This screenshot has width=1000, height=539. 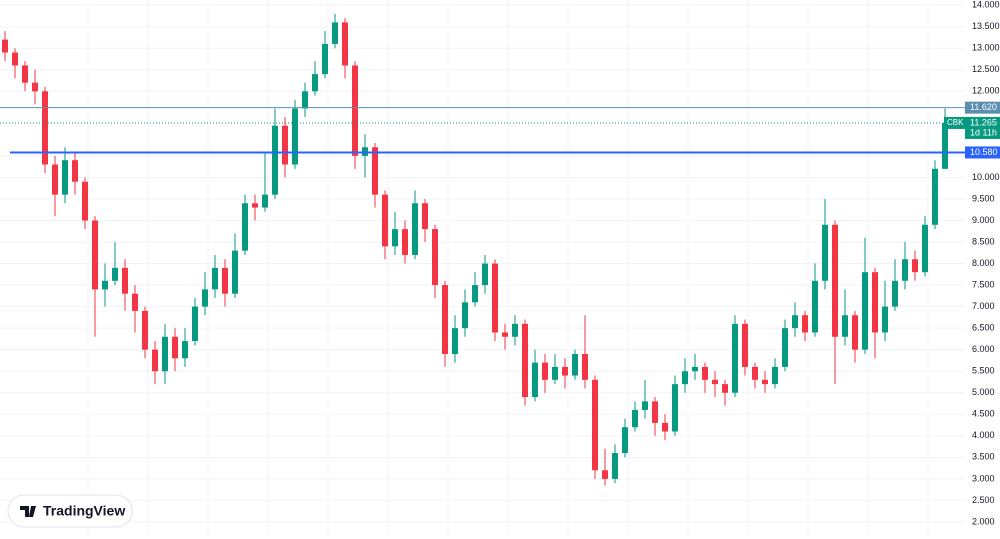 I want to click on logo: TradingView, so click(x=70, y=511).